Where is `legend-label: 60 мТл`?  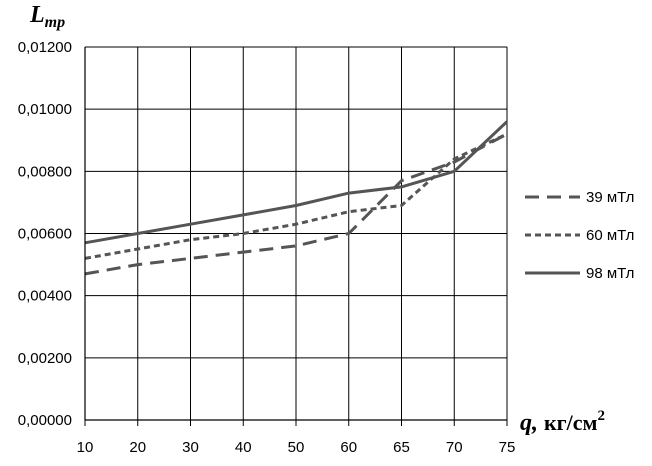 legend-label: 60 мТл is located at coordinates (610, 235).